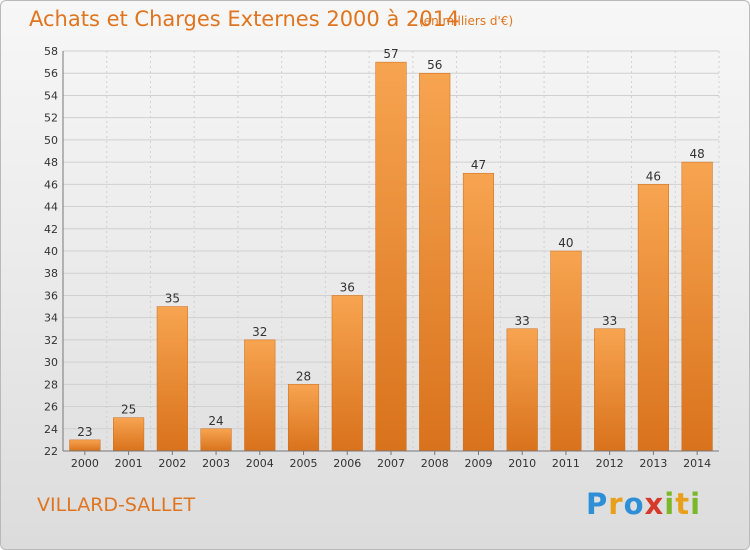 This screenshot has width=750, height=550. I want to click on x-tick-label-2003: 2003, so click(216, 463).